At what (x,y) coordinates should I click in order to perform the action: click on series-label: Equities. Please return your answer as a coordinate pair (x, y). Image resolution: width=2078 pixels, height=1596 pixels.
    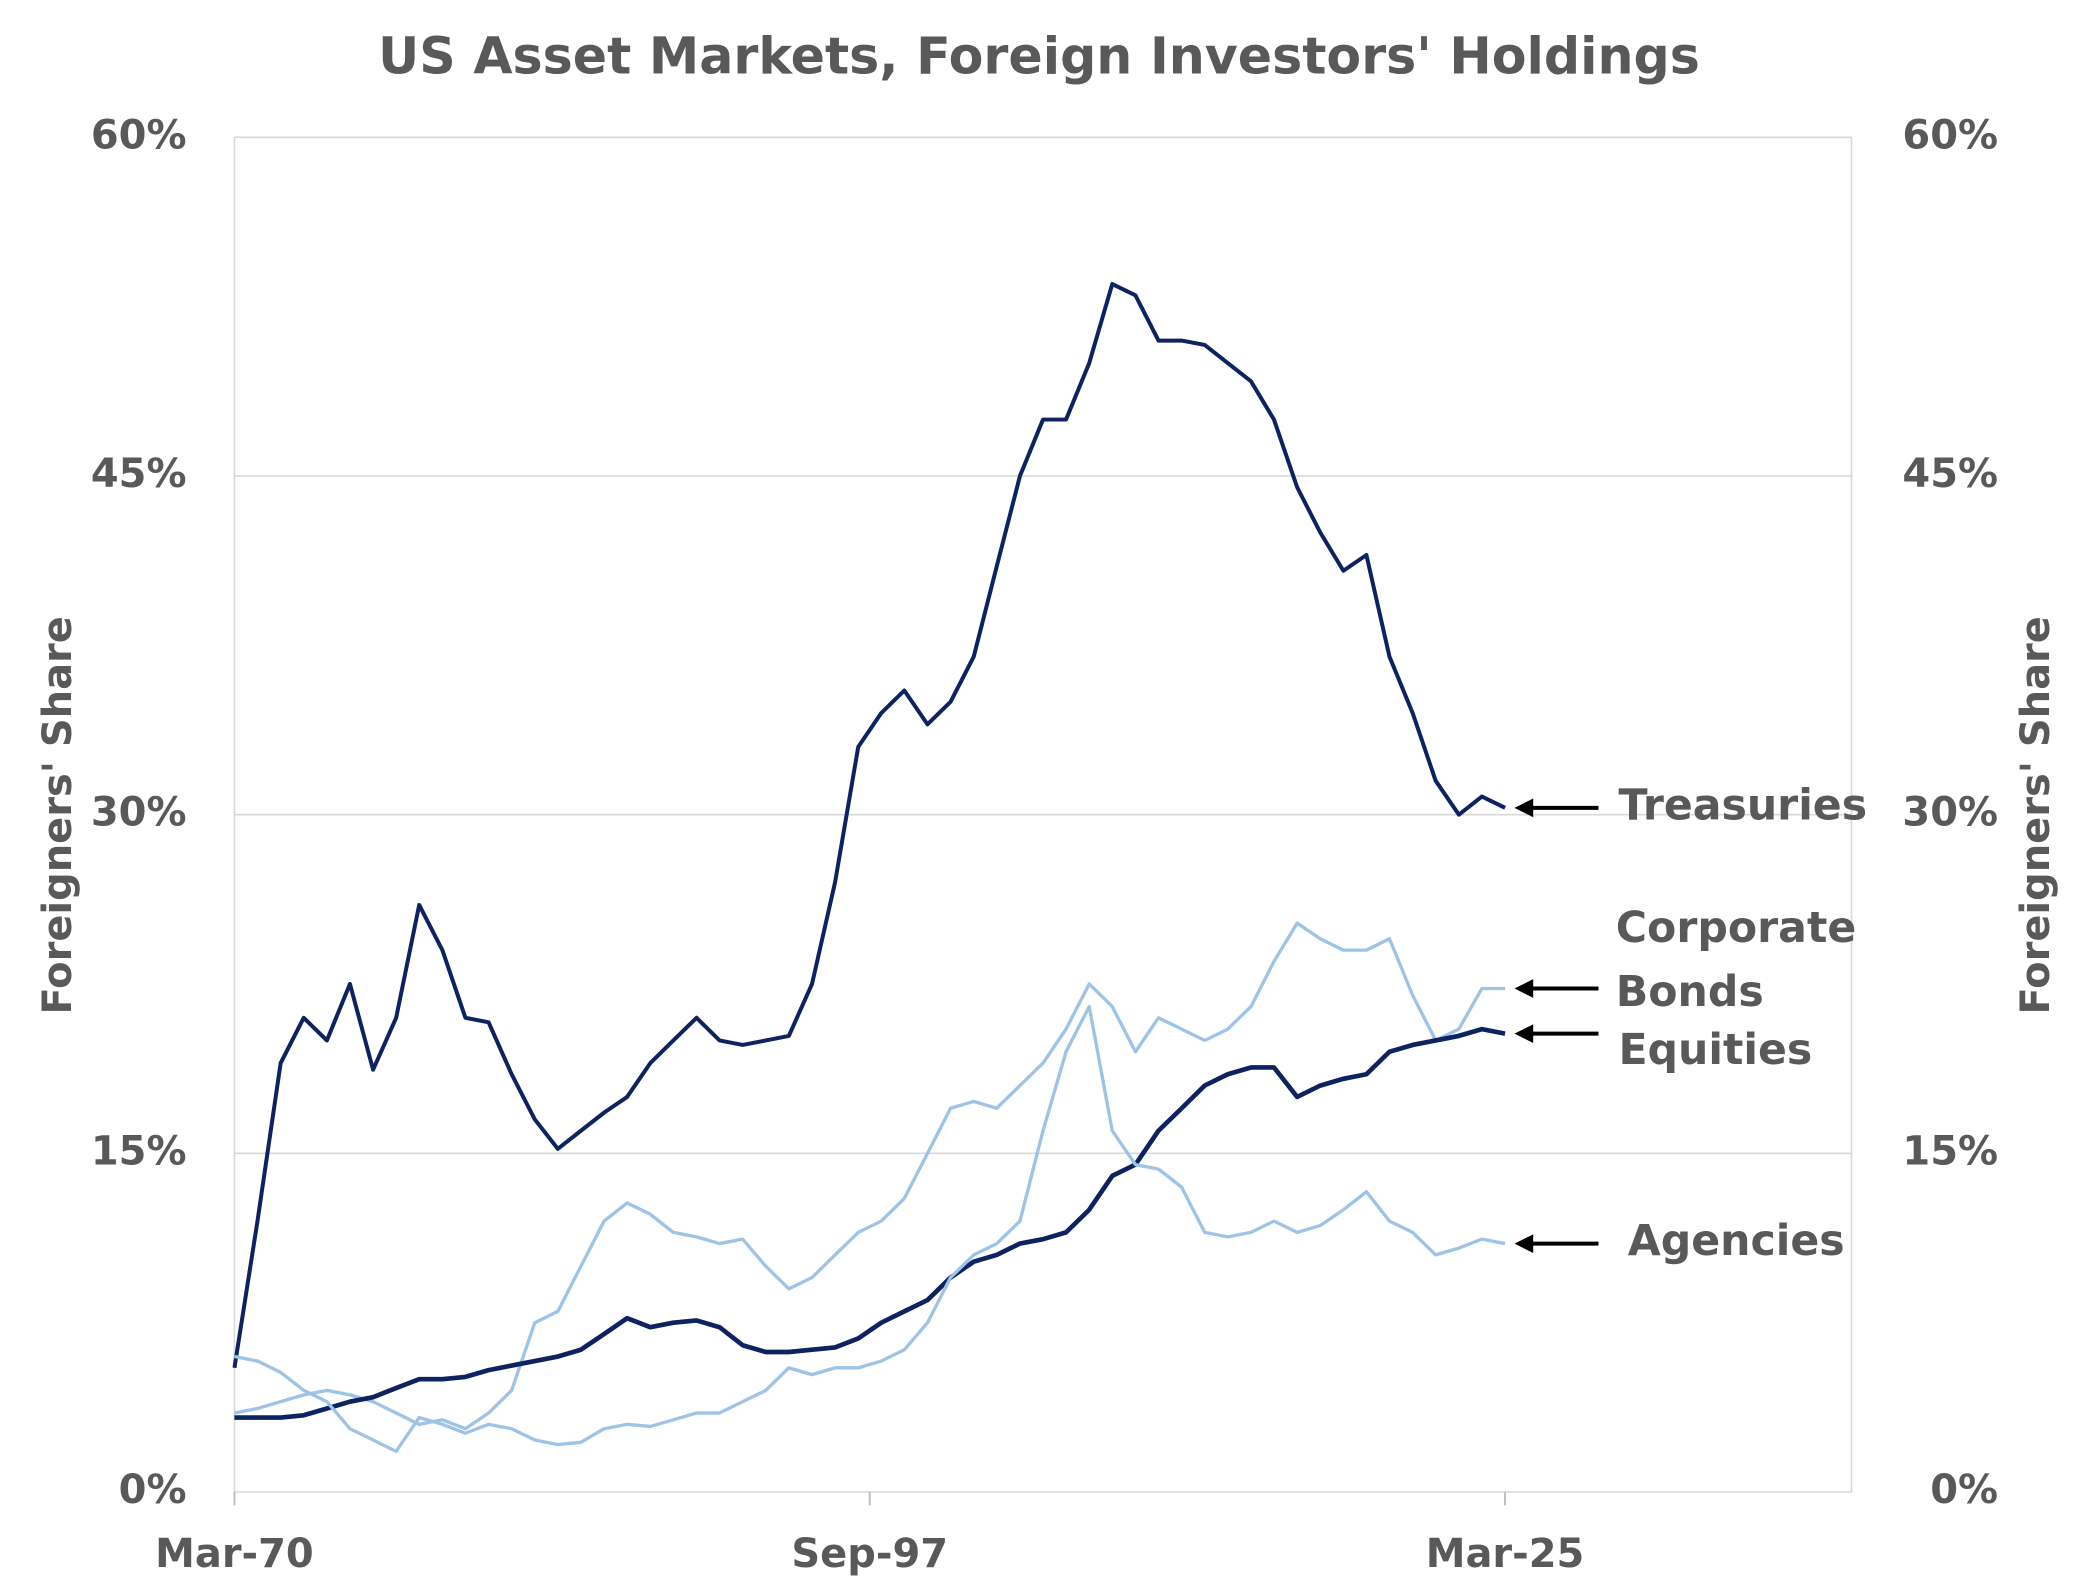
    Looking at the image, I should click on (1715, 1050).